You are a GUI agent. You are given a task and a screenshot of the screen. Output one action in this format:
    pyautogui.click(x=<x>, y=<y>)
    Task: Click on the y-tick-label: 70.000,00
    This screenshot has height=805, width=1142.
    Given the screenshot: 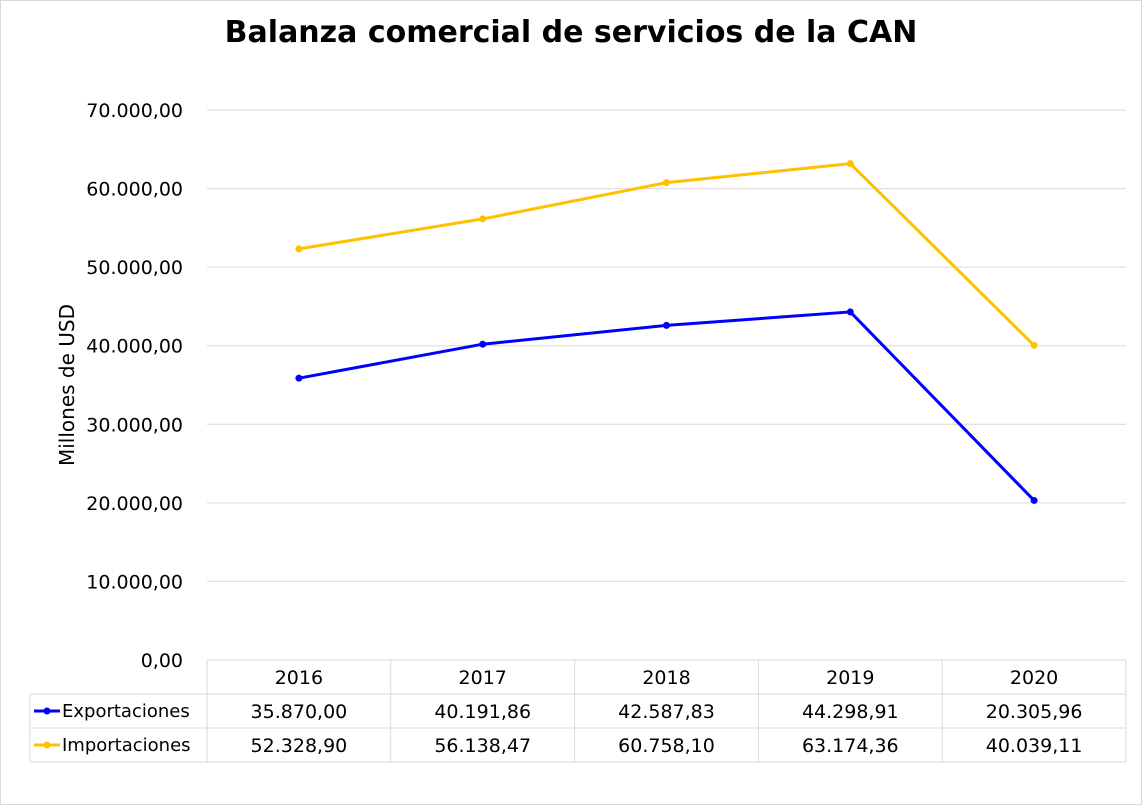 What is the action you would take?
    pyautogui.click(x=134, y=111)
    